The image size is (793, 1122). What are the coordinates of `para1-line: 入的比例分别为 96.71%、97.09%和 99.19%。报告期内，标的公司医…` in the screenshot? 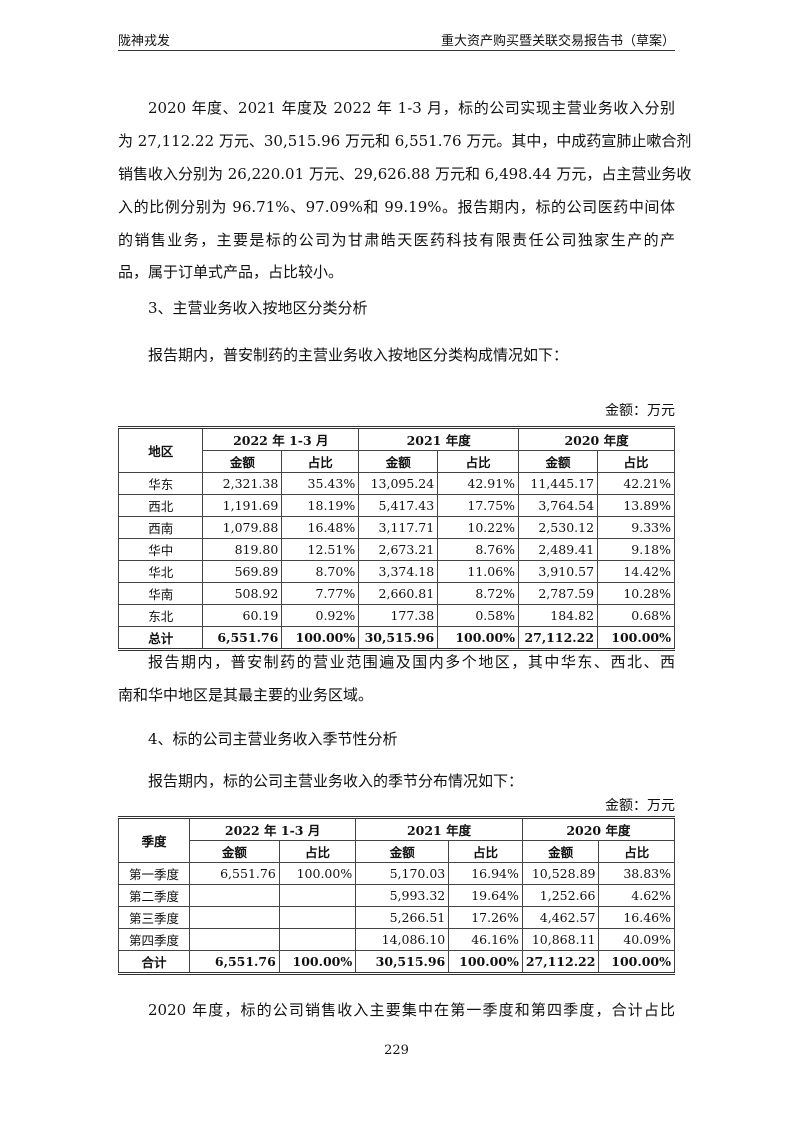 It's located at (396, 207).